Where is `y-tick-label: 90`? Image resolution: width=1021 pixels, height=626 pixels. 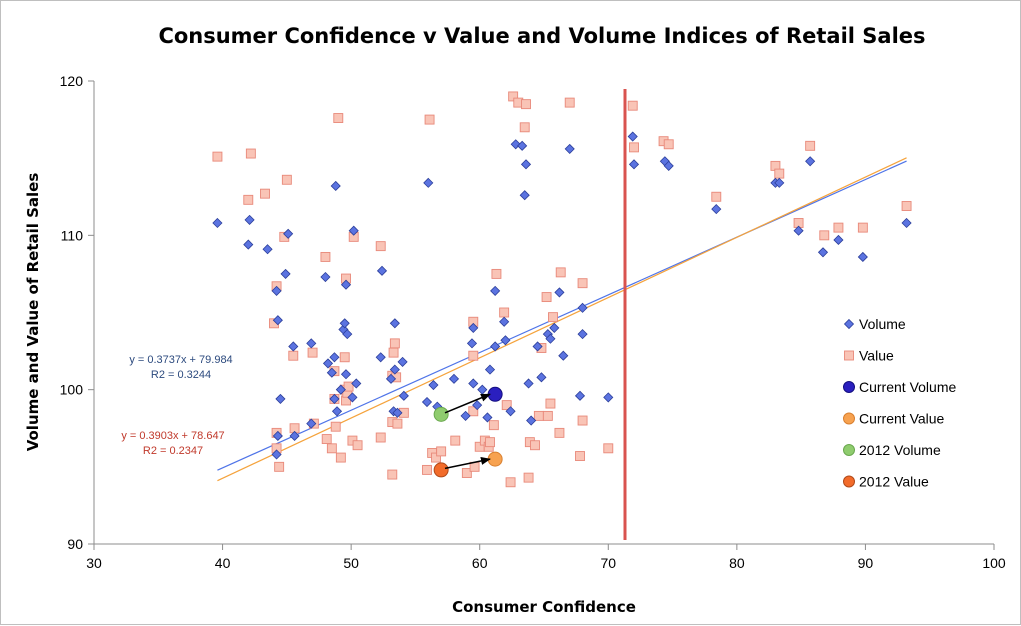 y-tick-label: 90 is located at coordinates (75, 544).